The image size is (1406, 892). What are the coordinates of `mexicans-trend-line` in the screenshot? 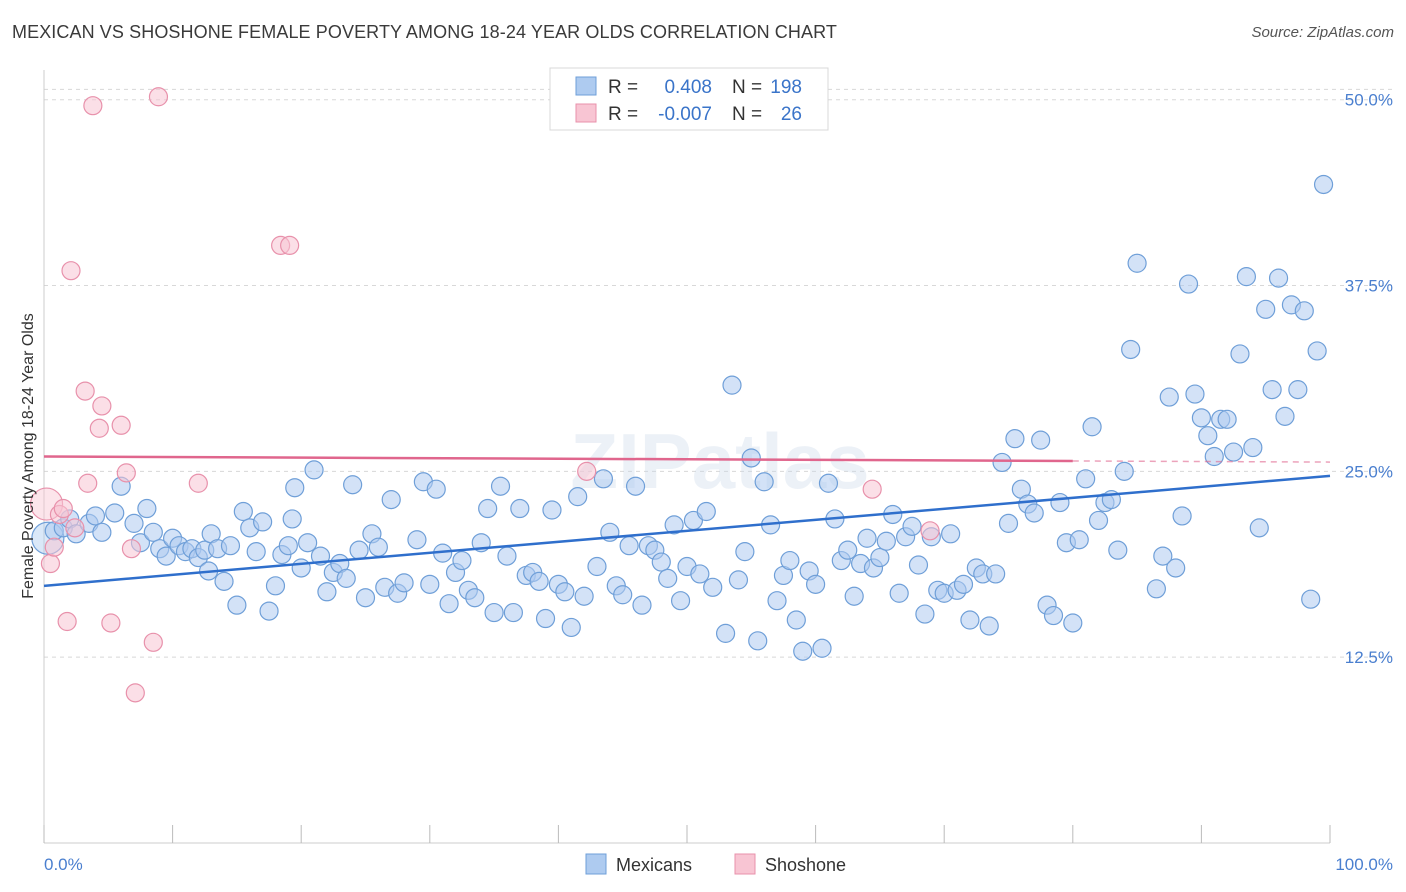 It's located at (687, 531).